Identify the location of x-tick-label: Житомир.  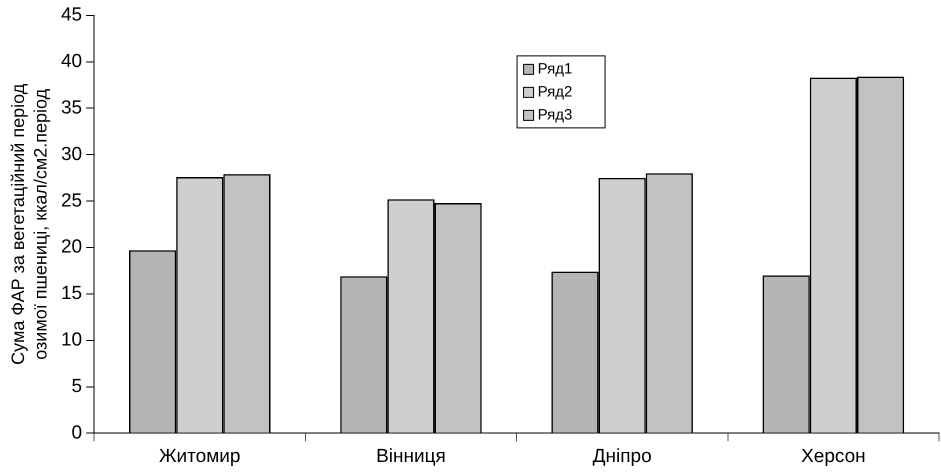
(199, 456).